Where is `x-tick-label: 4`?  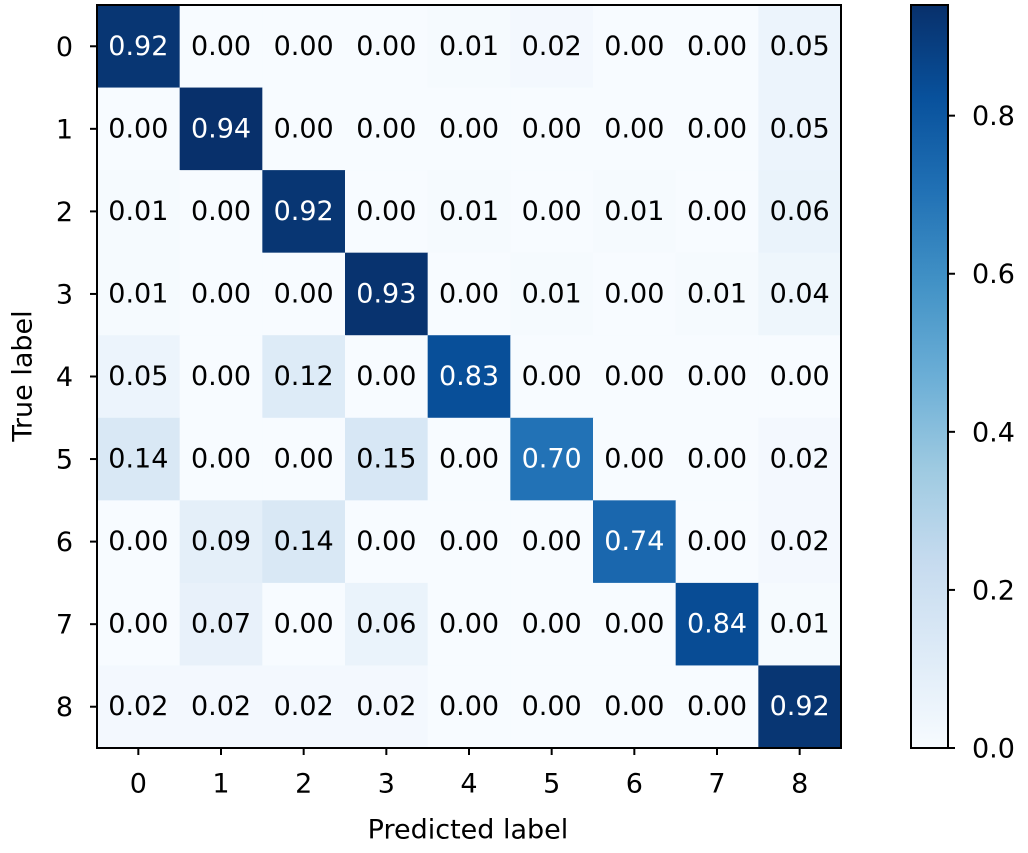 x-tick-label: 4 is located at coordinates (468, 784).